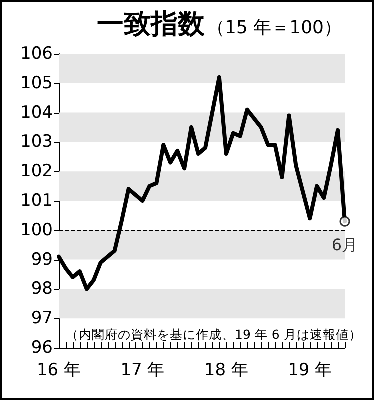 The image size is (374, 400). What do you see at coordinates (36, 172) in the screenshot?
I see `y-tick-label: 102` at bounding box center [36, 172].